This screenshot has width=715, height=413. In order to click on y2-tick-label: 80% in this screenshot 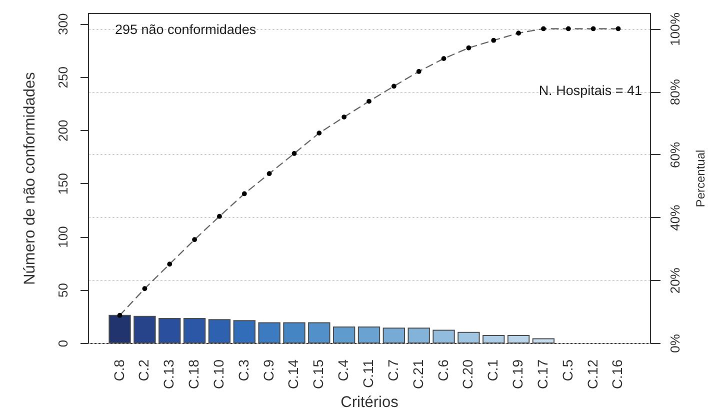, I will do `click(675, 92)`.